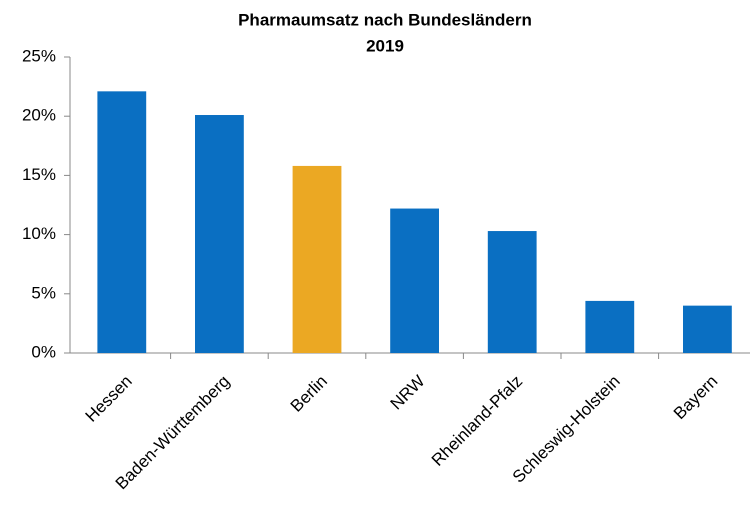 The height and width of the screenshot is (524, 750). What do you see at coordinates (39, 55) in the screenshot?
I see `y-tick-label: 25%` at bounding box center [39, 55].